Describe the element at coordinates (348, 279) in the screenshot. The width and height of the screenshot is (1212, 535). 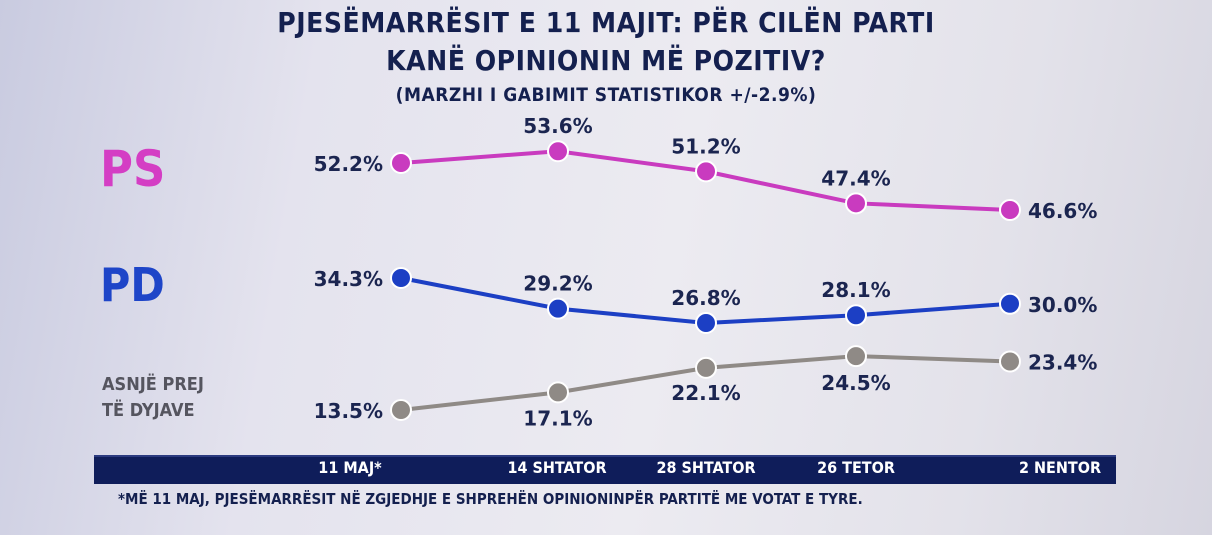
I see `data-label: 34.3%` at that location.